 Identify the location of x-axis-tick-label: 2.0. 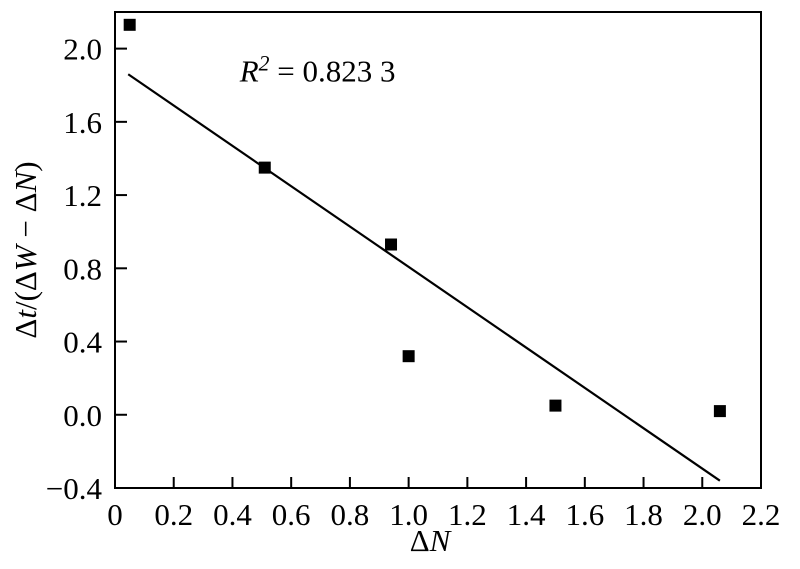
(702, 514).